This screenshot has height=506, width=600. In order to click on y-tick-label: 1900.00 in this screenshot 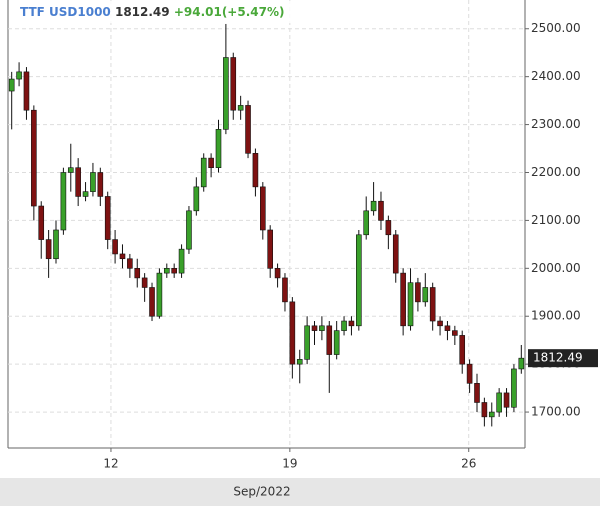, I will do `click(556, 316)`.